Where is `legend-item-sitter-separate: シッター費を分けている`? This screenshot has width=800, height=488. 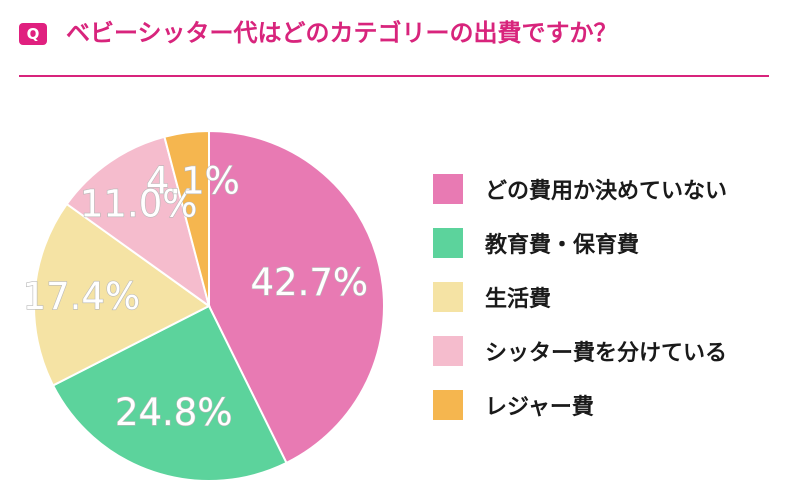 legend-item-sitter-separate: シッター費を分けている is located at coordinates (613, 351).